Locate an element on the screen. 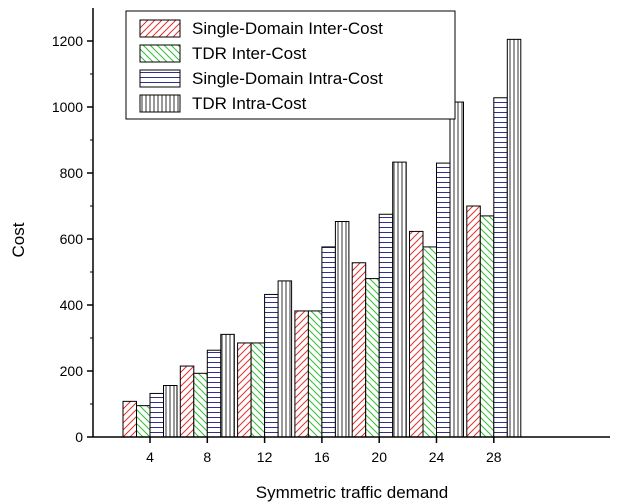 The width and height of the screenshot is (626, 504). x-tick-label: 28 is located at coordinates (494, 457).